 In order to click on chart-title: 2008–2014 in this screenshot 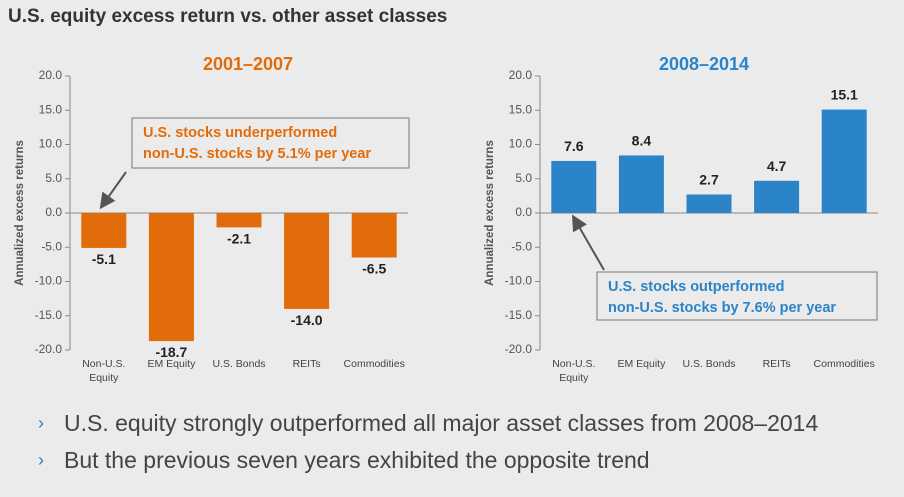, I will do `click(704, 64)`.